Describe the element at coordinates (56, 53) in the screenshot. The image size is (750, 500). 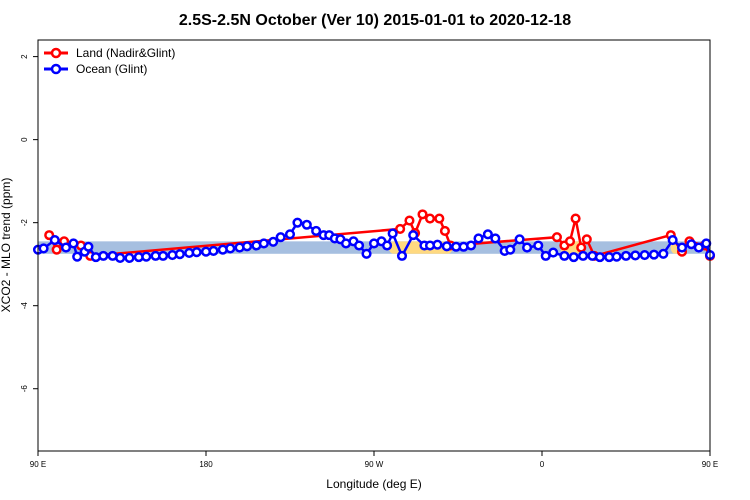
I see `legend-land-marker` at that location.